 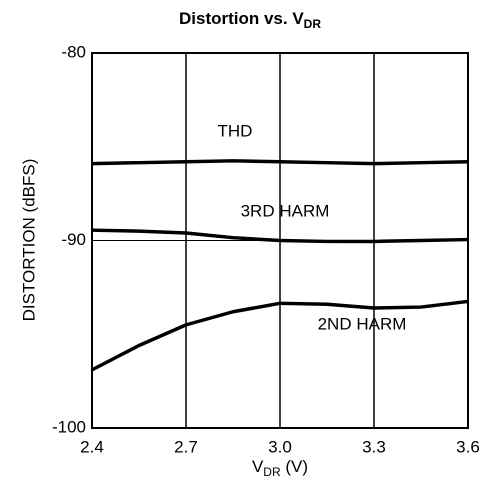 I want to click on title-subscript: DR, so click(x=313, y=24).